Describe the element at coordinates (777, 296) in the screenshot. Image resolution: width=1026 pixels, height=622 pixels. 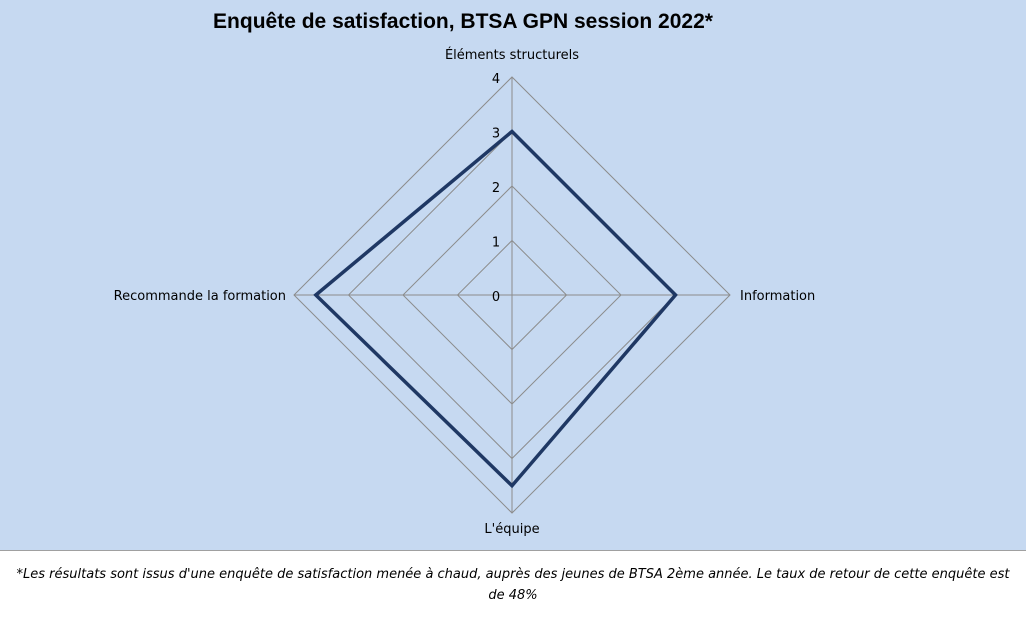
I see `axis-label: Information` at that location.